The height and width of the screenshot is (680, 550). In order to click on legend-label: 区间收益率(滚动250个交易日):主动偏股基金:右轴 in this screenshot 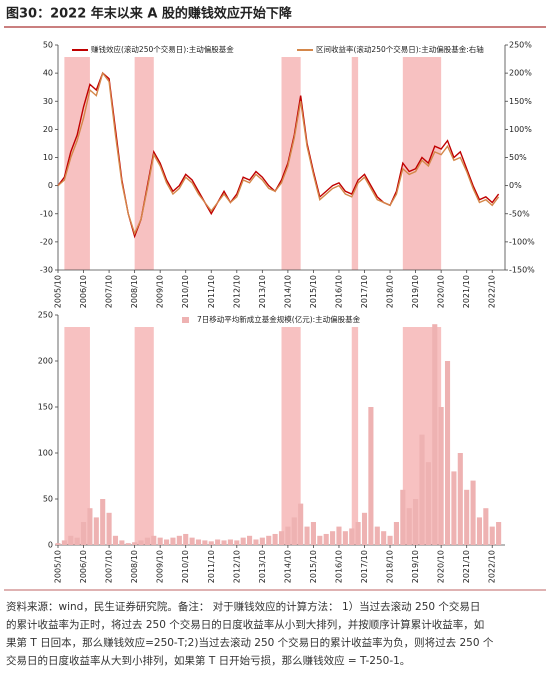, I will do `click(400, 49)`.